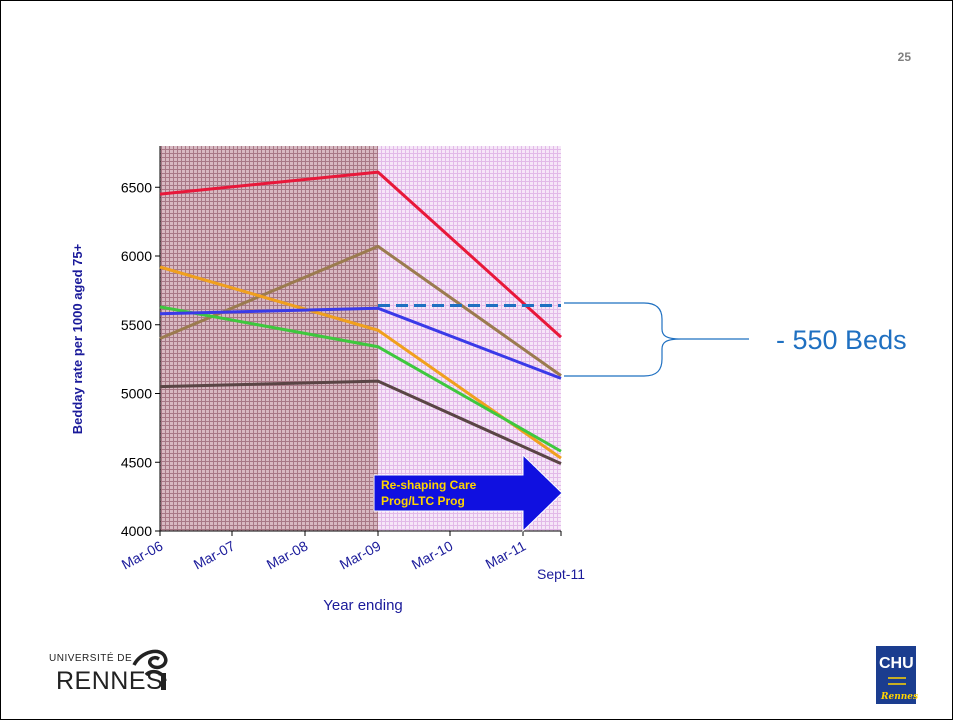  What do you see at coordinates (429, 485) in the screenshot?
I see `arrow-label-line1: Re-shaping Care` at bounding box center [429, 485].